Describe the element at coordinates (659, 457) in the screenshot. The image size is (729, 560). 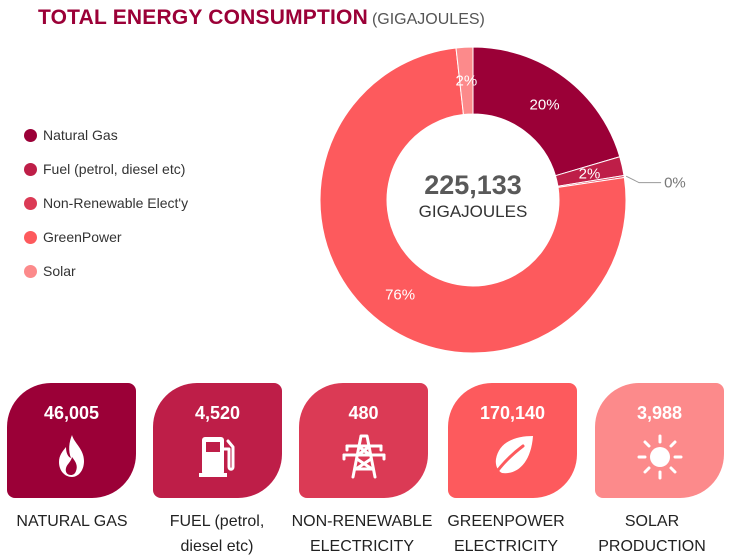
I see `sun-icon` at that location.